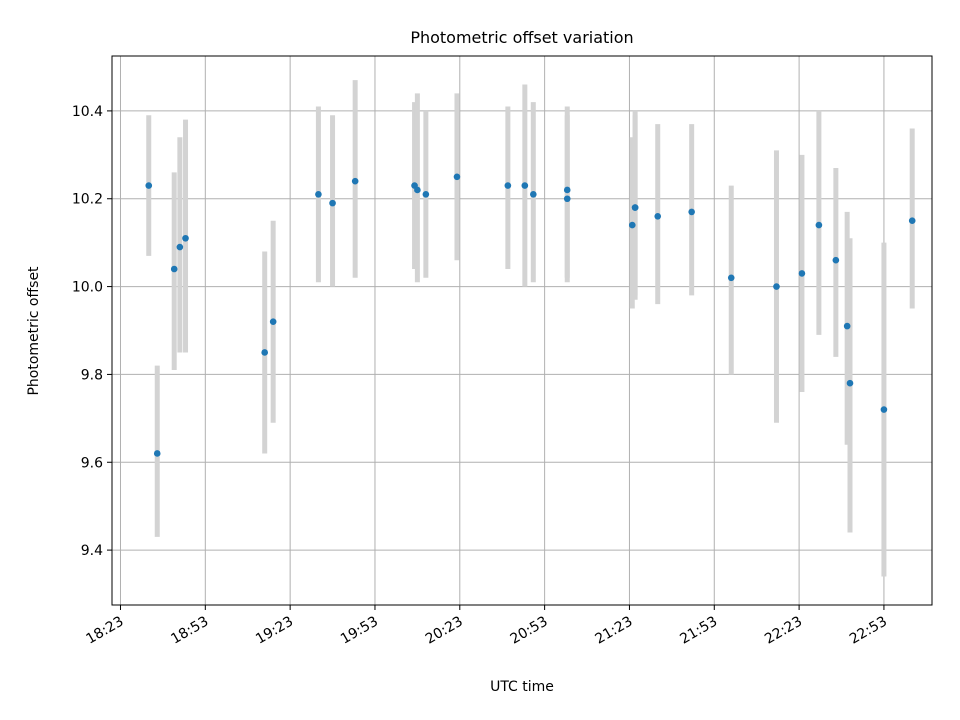 This screenshot has height=720, width=960. What do you see at coordinates (868, 631) in the screenshot?
I see `x-tick-label: 22:53` at bounding box center [868, 631].